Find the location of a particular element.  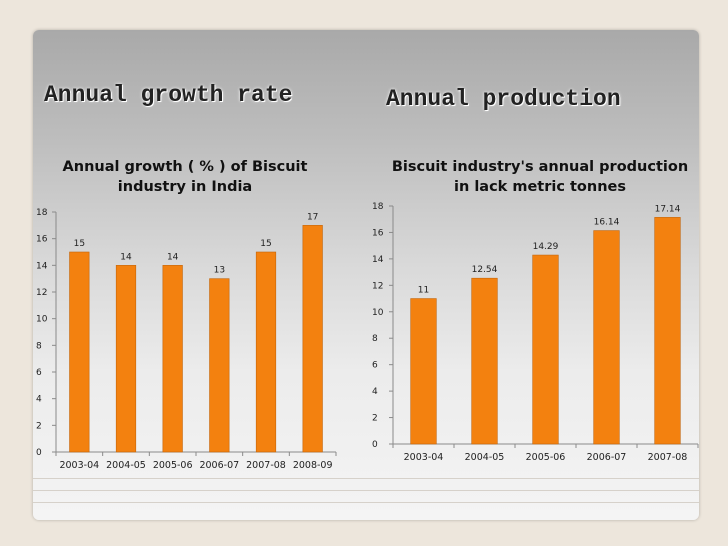

chart-2-title-line1: Biscuit industry's annual production is located at coordinates (540, 167).